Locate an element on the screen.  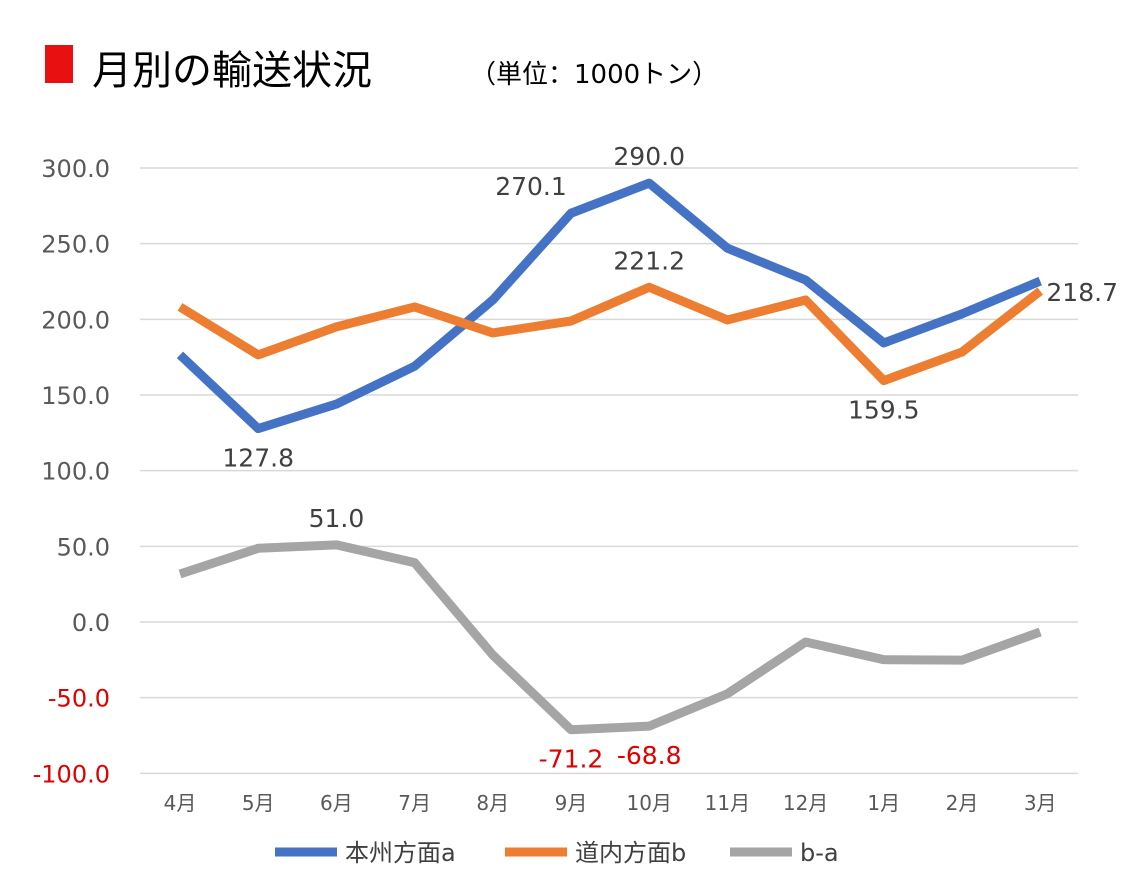
x-tick-label: 7月 is located at coordinates (414, 803).